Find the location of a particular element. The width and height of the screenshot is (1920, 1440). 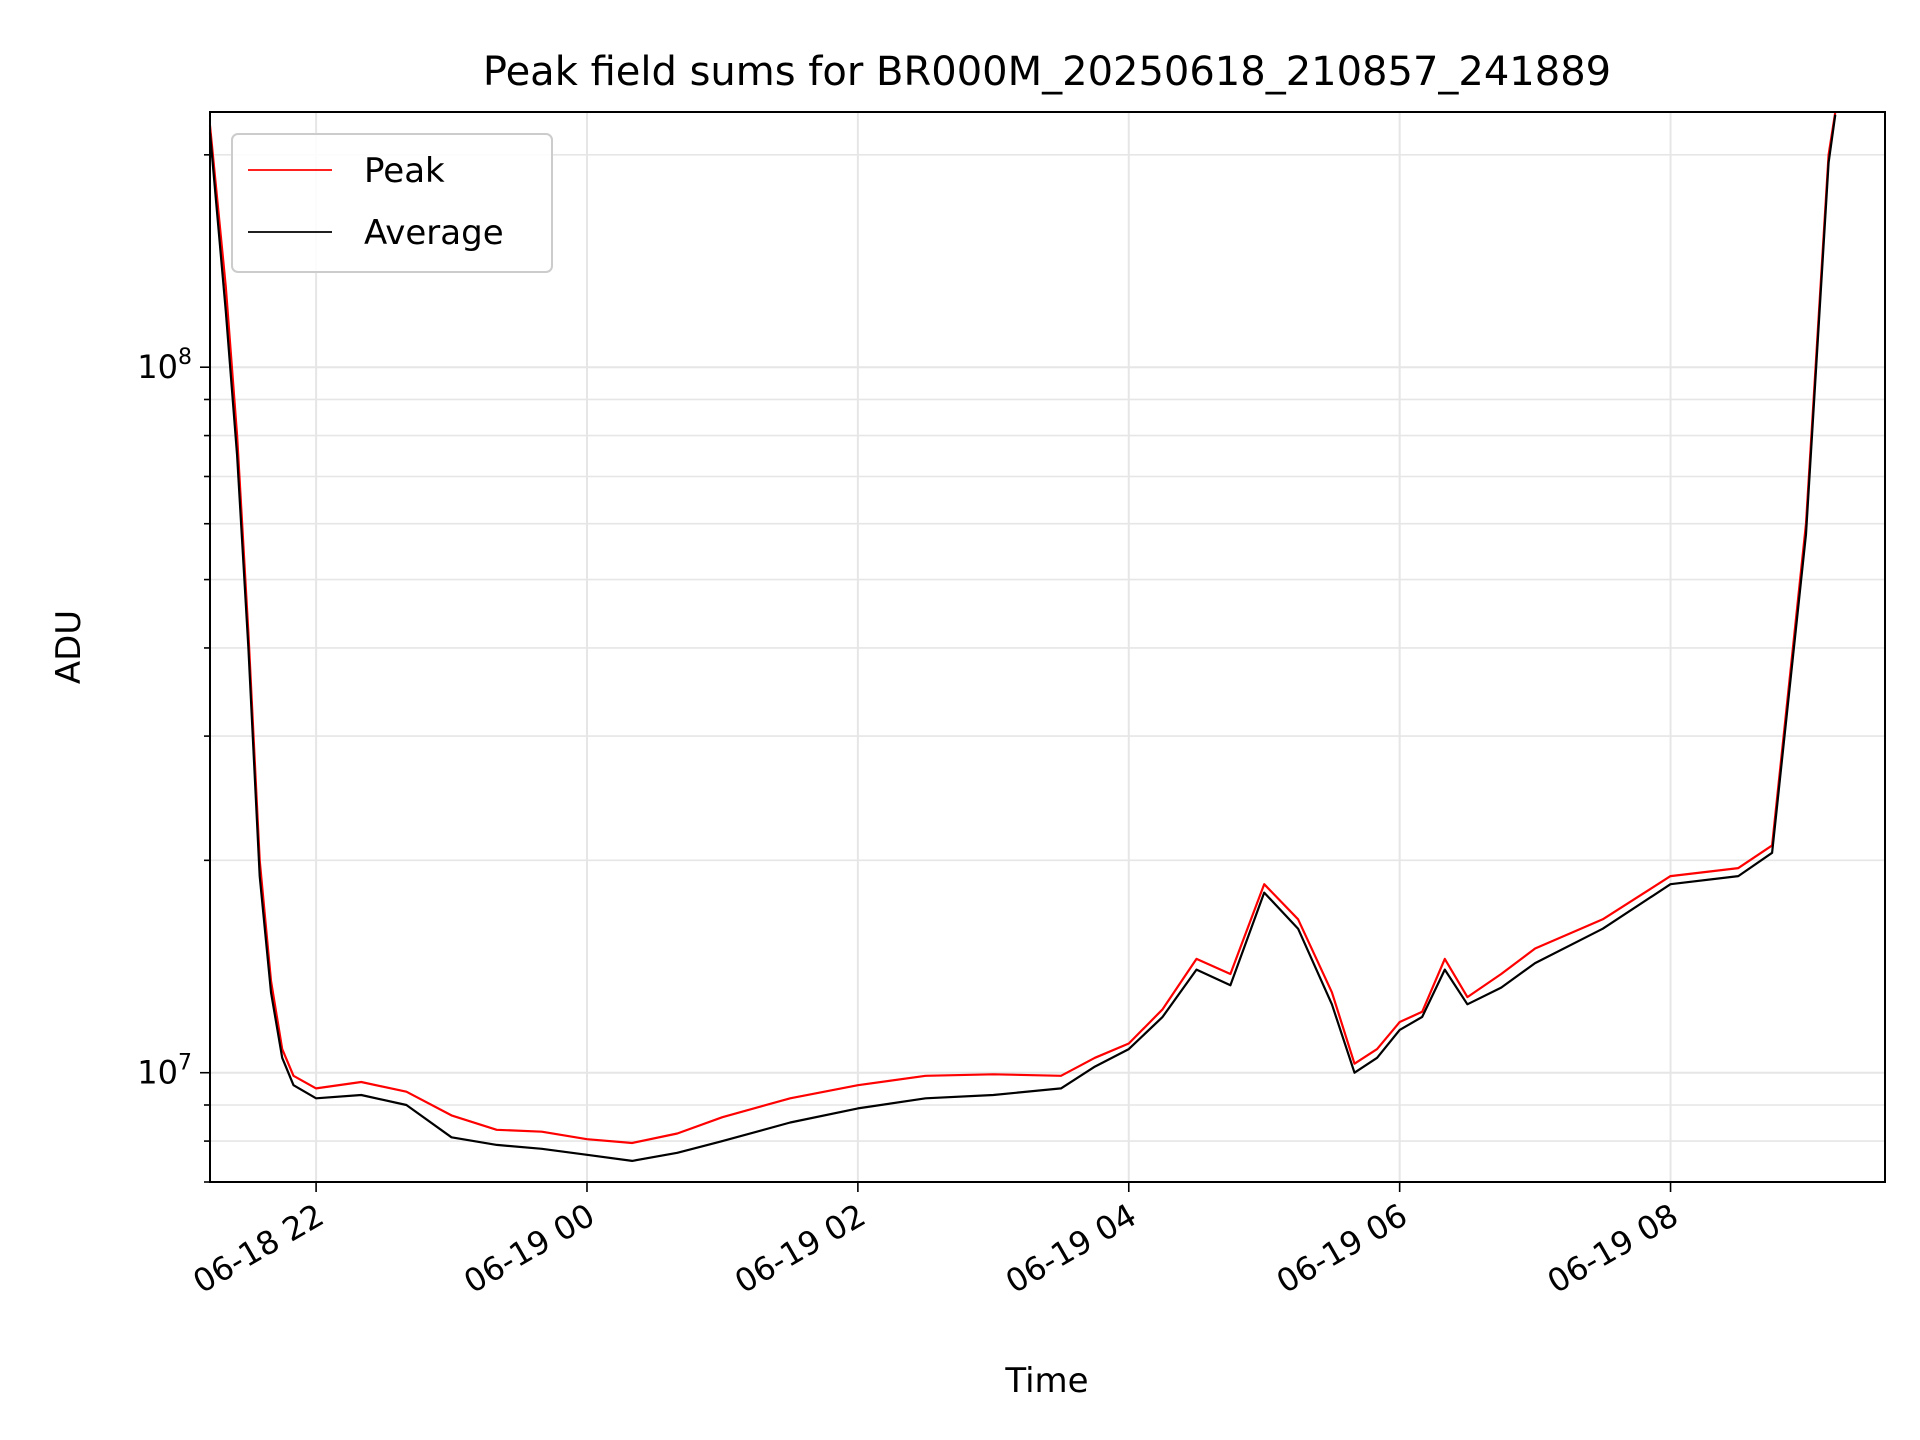

y-axis-title: ADU is located at coordinates (69, 647).